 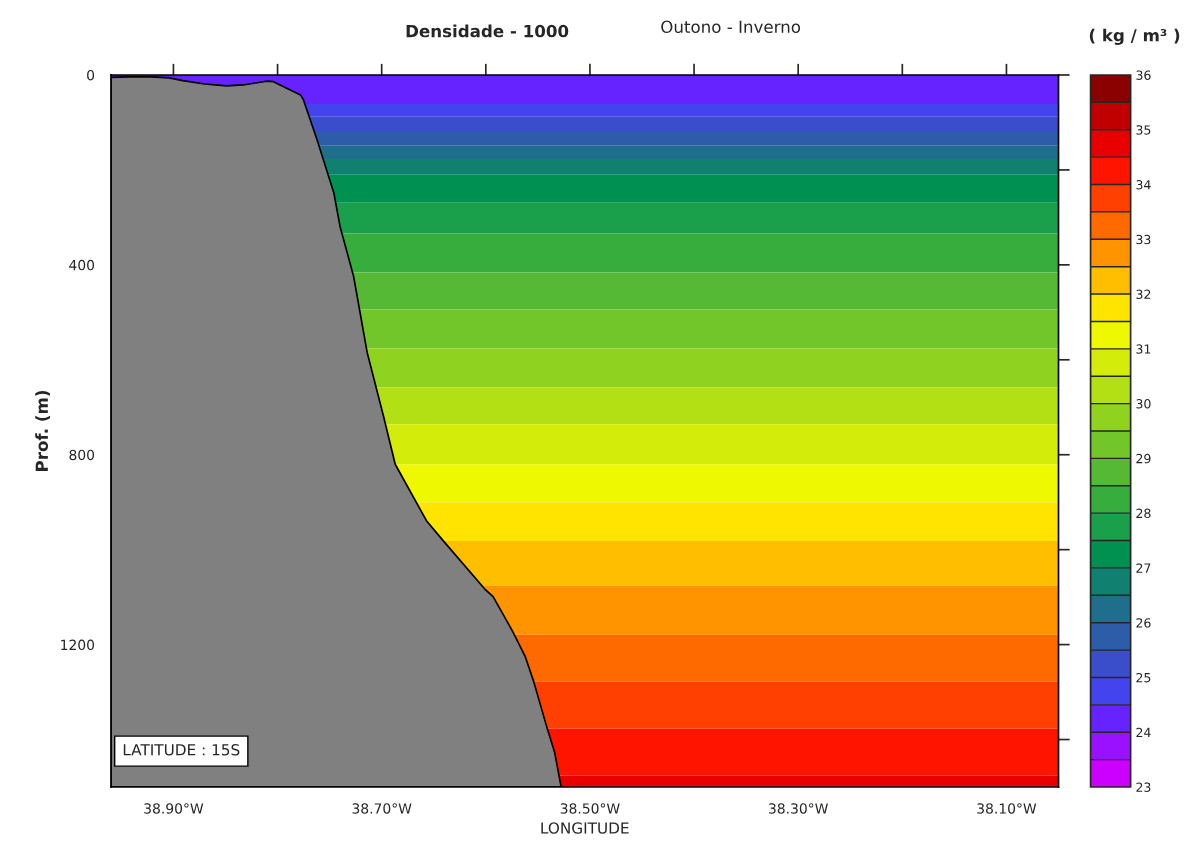 I want to click on color-bar-label: 26, so click(x=1143, y=623).